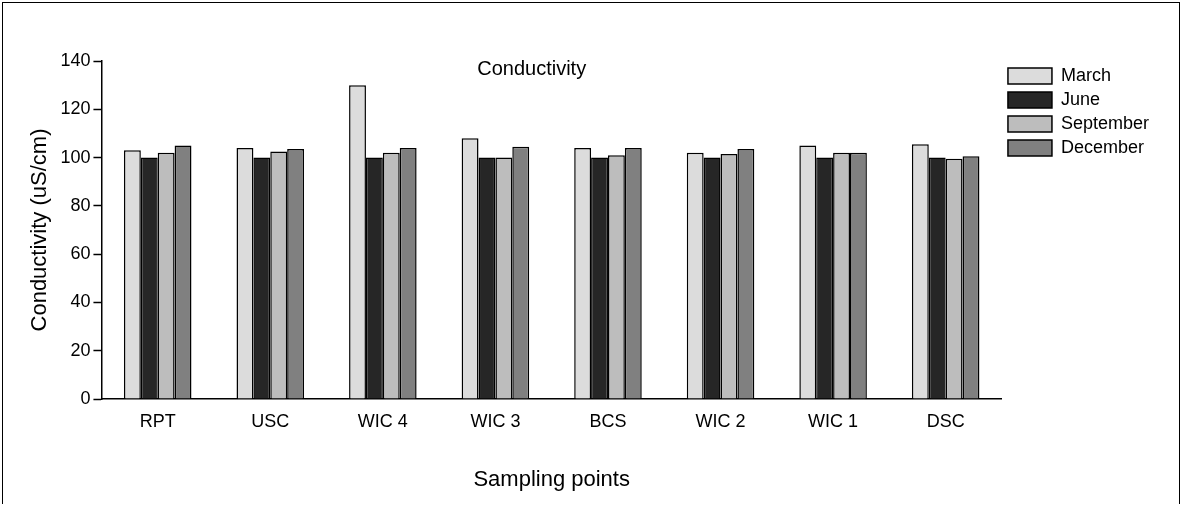  I want to click on legend-label: June, so click(1080, 98).